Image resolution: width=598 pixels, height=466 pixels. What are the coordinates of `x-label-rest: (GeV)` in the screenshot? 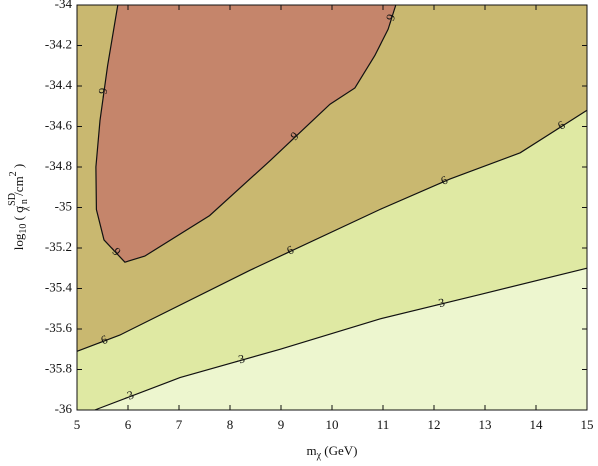 It's located at (339, 450).